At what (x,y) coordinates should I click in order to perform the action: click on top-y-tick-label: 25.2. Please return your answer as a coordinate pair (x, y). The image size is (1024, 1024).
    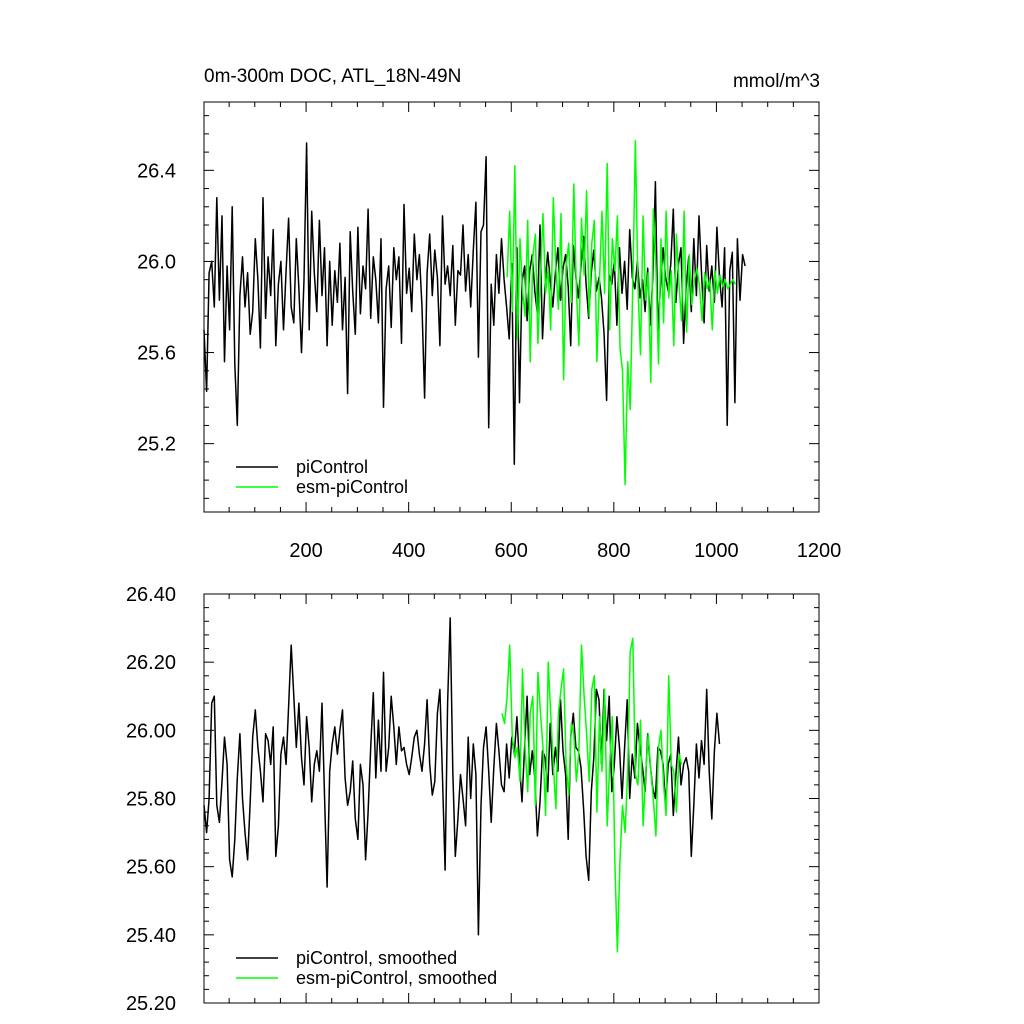
    Looking at the image, I should click on (156, 445).